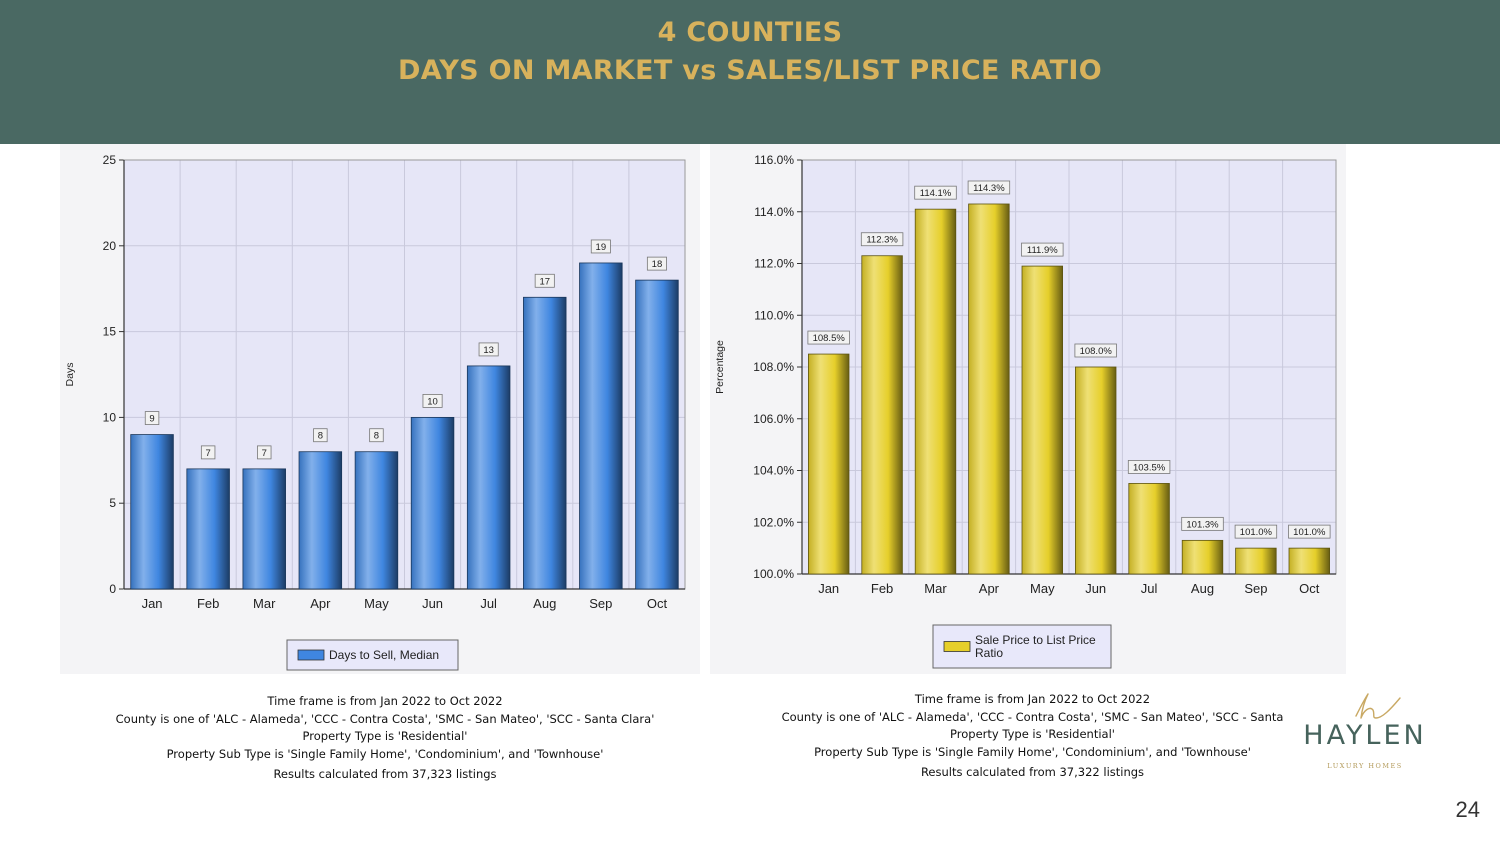 Image resolution: width=1500 pixels, height=844 pixels. Describe the element at coordinates (774, 264) in the screenshot. I see `y-tick-label: 112.0%` at that location.